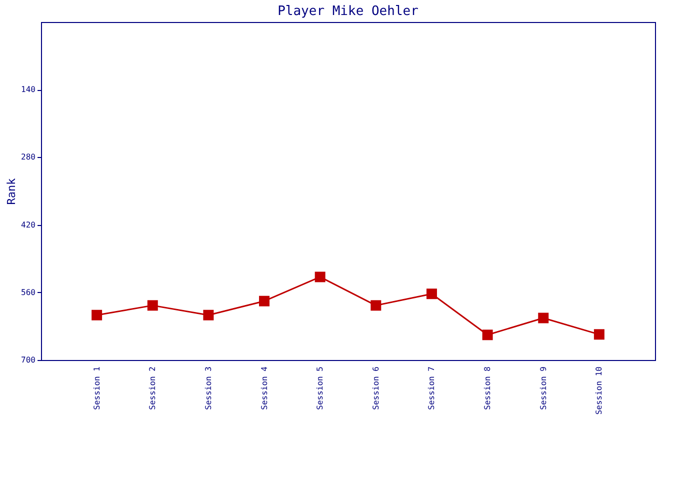  I want to click on y-axis-title: Rank, so click(11, 191).